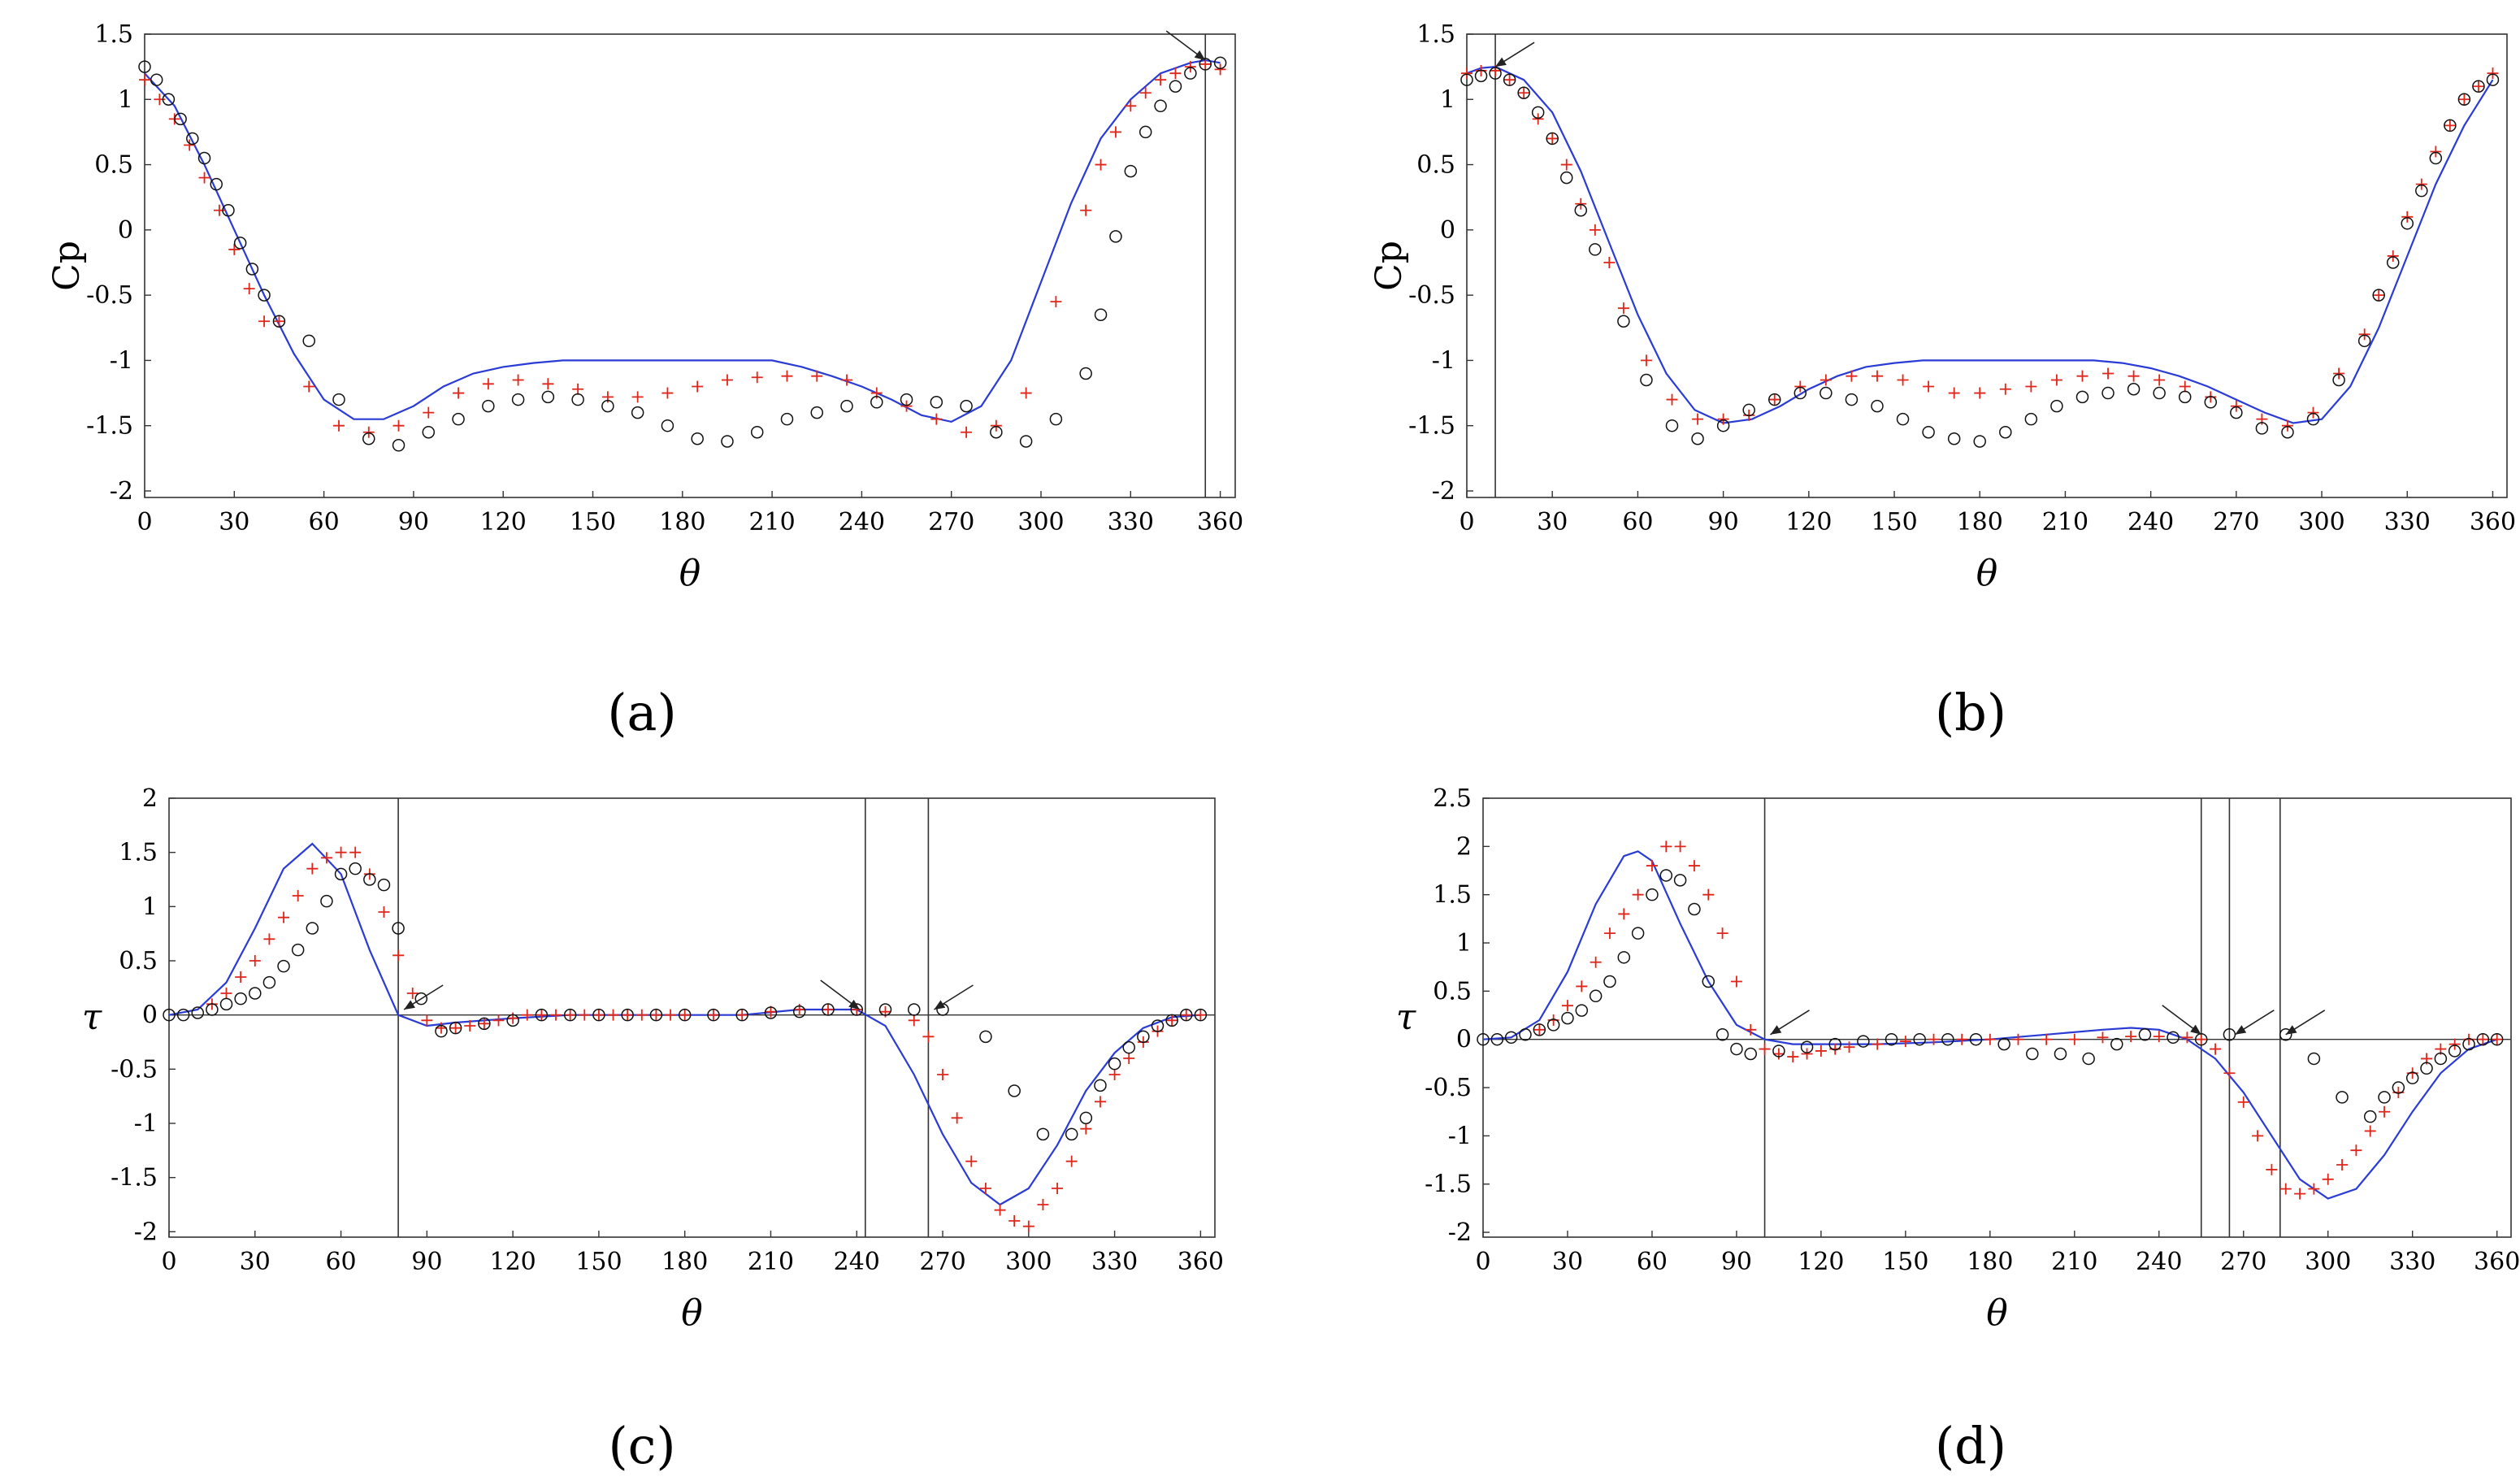 The width and height of the screenshot is (2520, 1481). What do you see at coordinates (1652, 1262) in the screenshot?
I see `panel-d-xtick-label: 60` at bounding box center [1652, 1262].